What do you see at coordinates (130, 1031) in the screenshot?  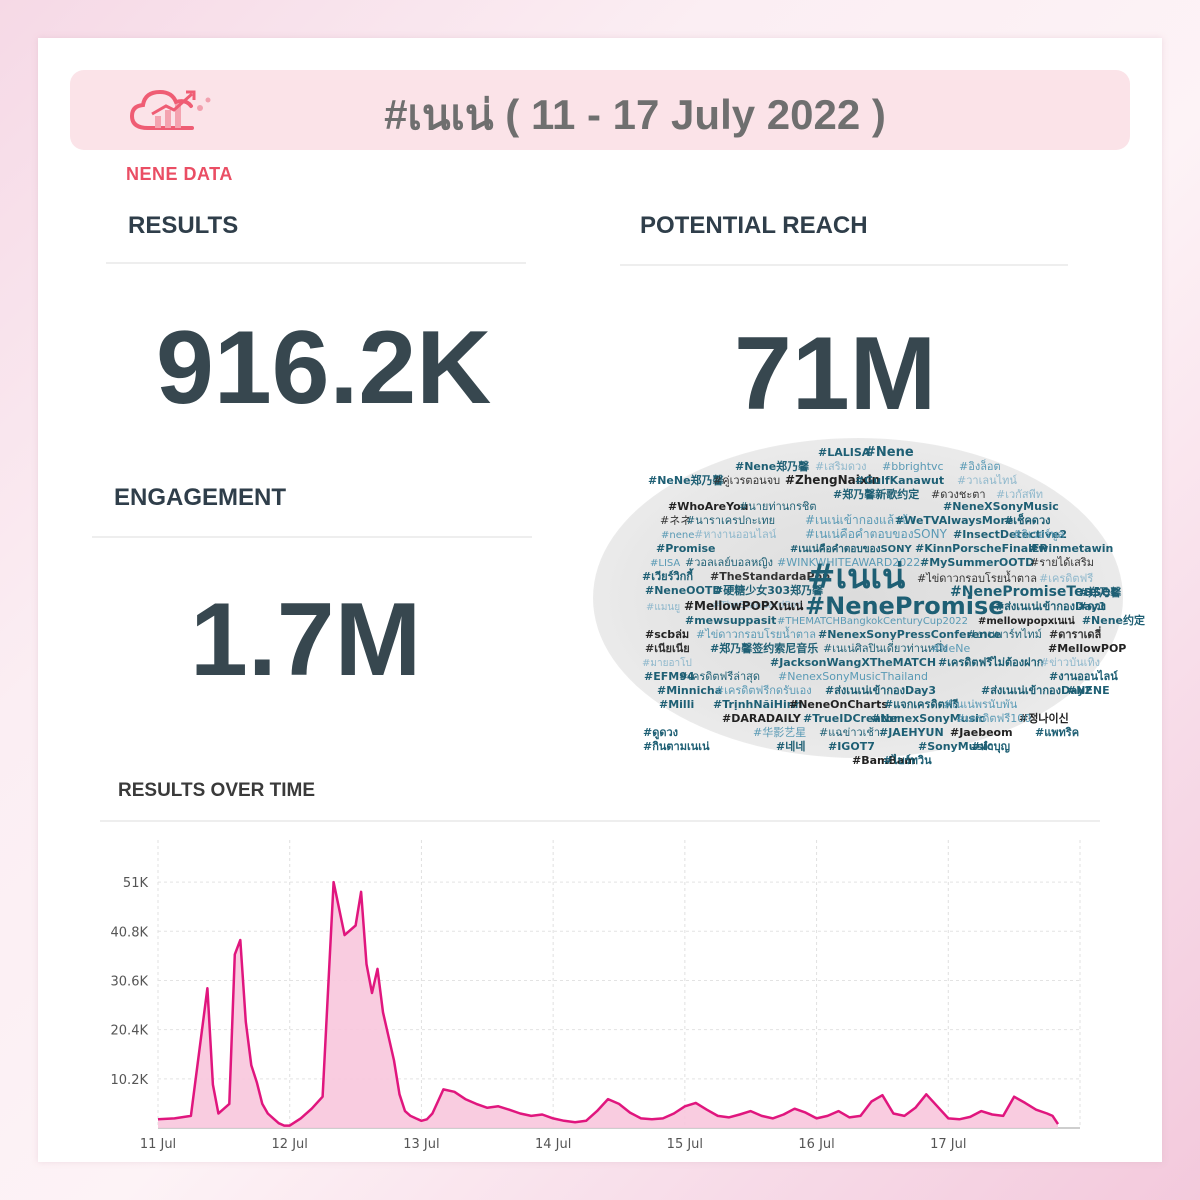 I see `y-tick-label: 20.4K` at bounding box center [130, 1031].